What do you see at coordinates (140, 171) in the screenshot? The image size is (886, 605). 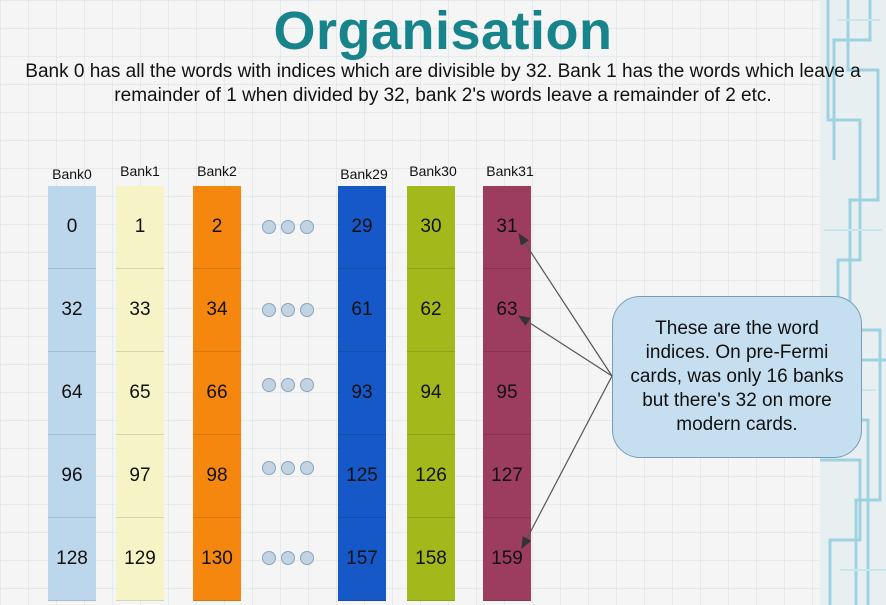 I see `bank-label-1: Bank1` at bounding box center [140, 171].